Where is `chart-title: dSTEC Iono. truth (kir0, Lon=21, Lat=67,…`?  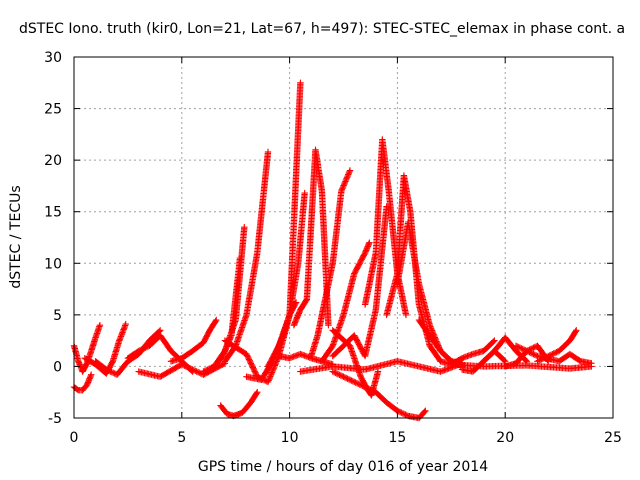
chart-title: dSTEC Iono. truth (kir0, Lon=21, Lat=67,… is located at coordinates (322, 29).